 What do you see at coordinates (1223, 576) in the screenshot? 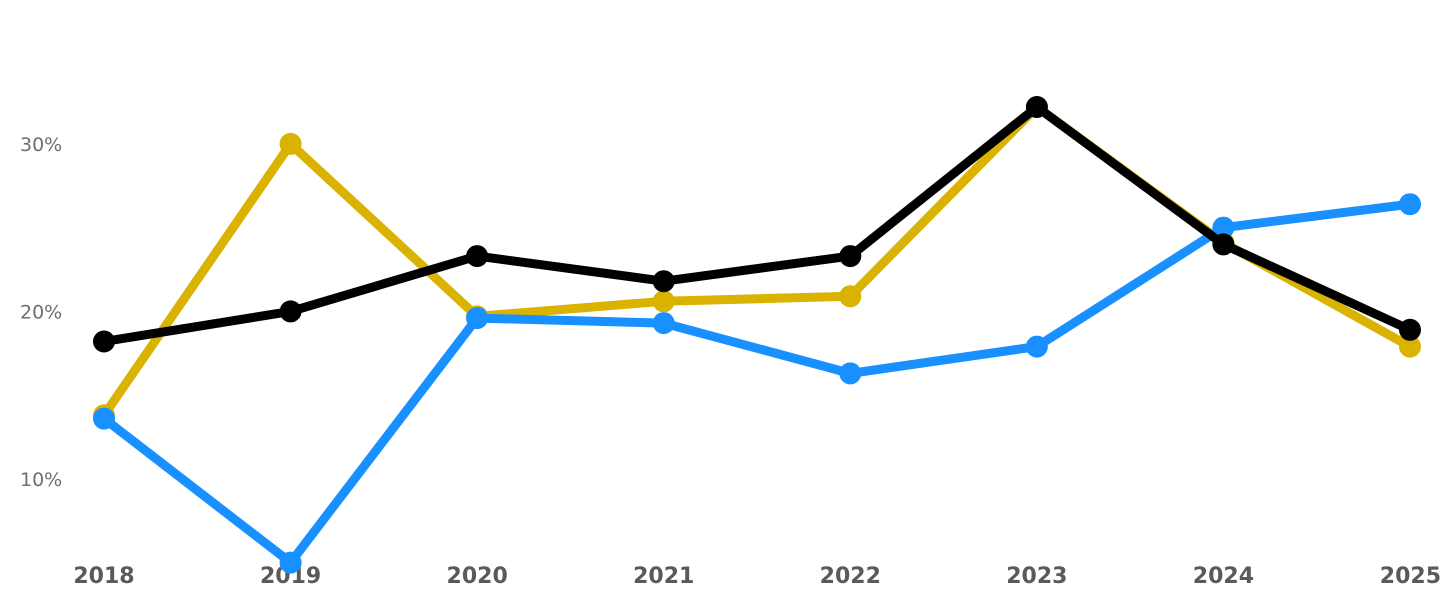
I see `x-tick-label: 2024` at bounding box center [1223, 576].